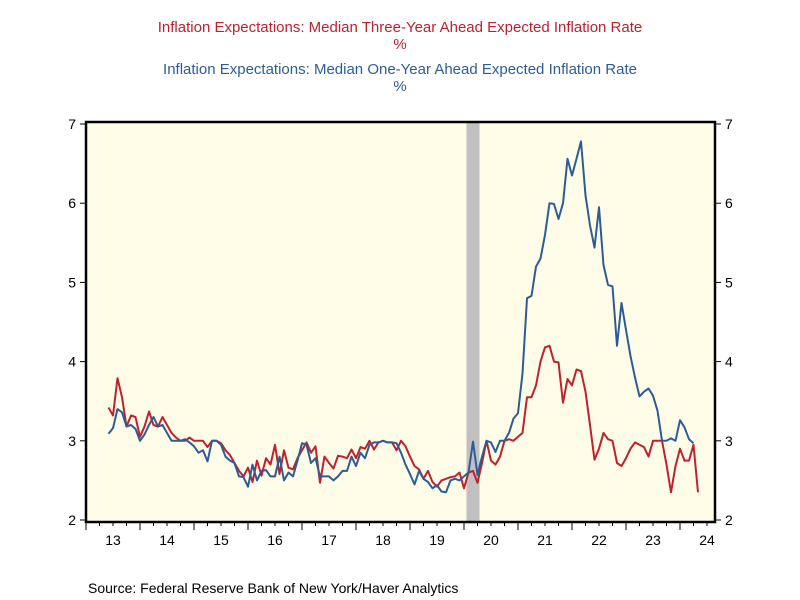  I want to click on x-tick-label: 15, so click(221, 540).